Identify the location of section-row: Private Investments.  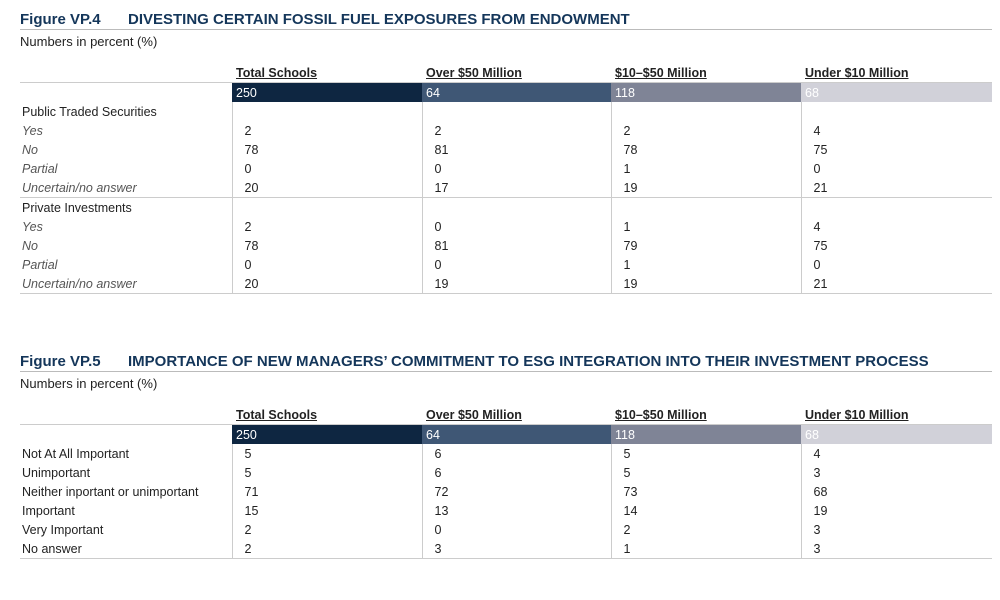
(506, 207).